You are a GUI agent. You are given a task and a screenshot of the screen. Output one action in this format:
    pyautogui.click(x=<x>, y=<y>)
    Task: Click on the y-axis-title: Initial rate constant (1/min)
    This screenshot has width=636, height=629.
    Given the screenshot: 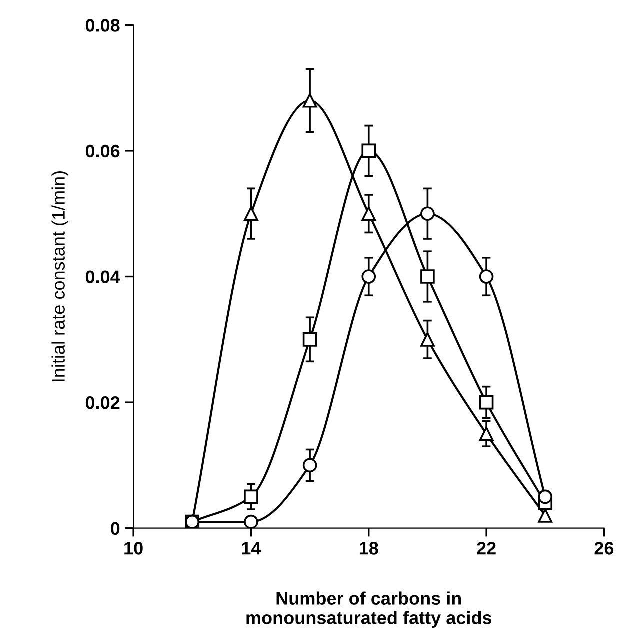 What is the action you would take?
    pyautogui.click(x=60, y=277)
    